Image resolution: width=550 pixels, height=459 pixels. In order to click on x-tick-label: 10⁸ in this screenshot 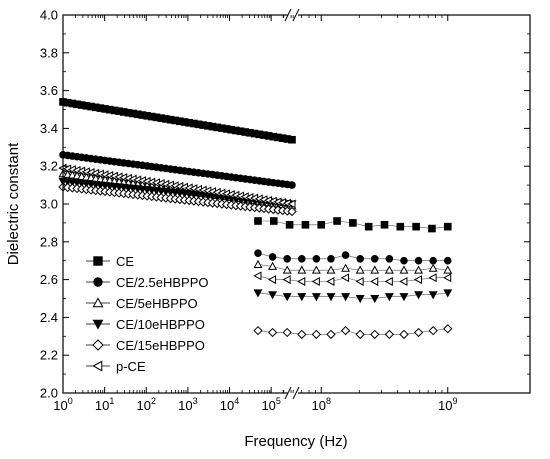, I will do `click(321, 404)`.